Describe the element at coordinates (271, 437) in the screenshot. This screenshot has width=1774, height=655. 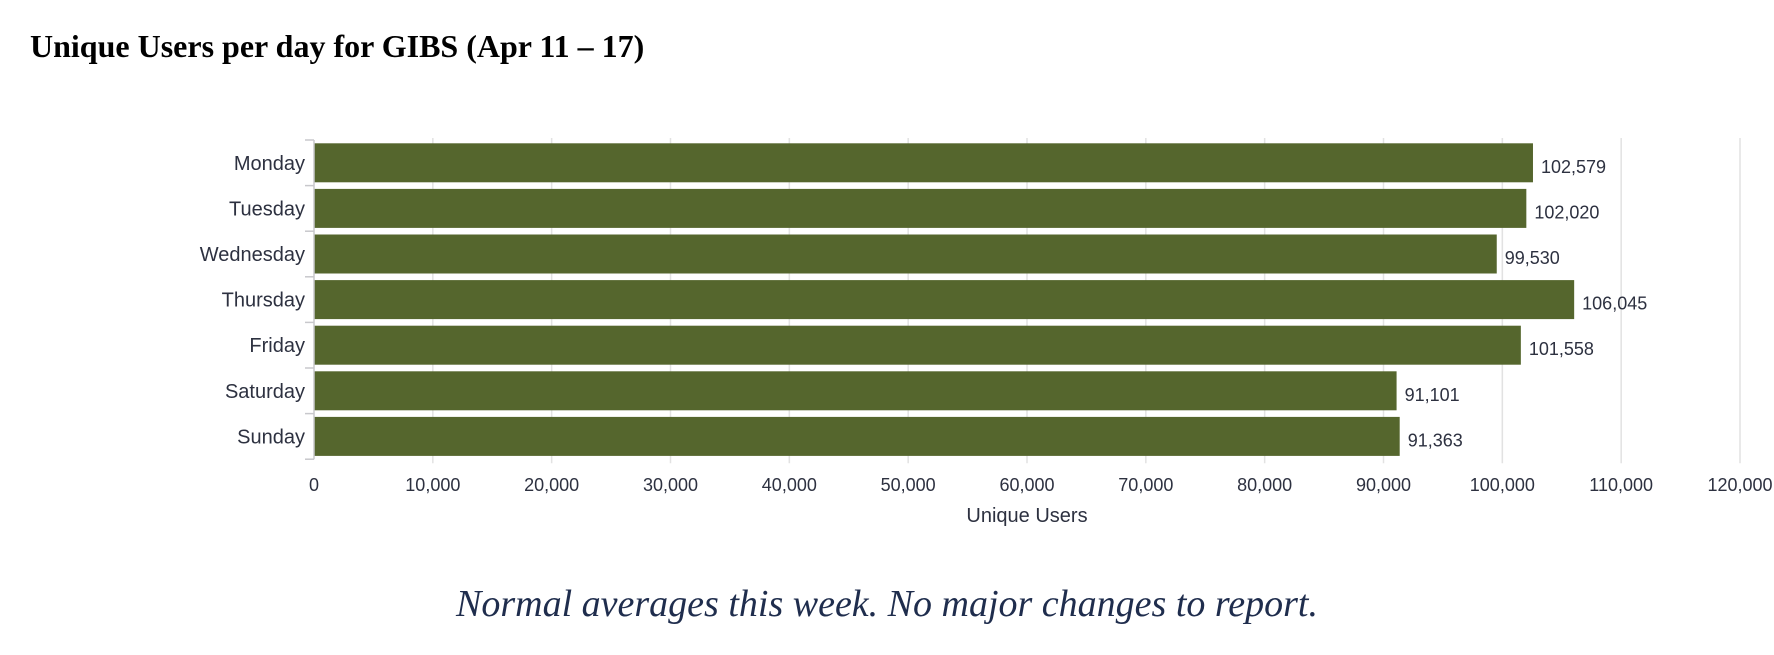
I see `category-label: Sunday` at that location.